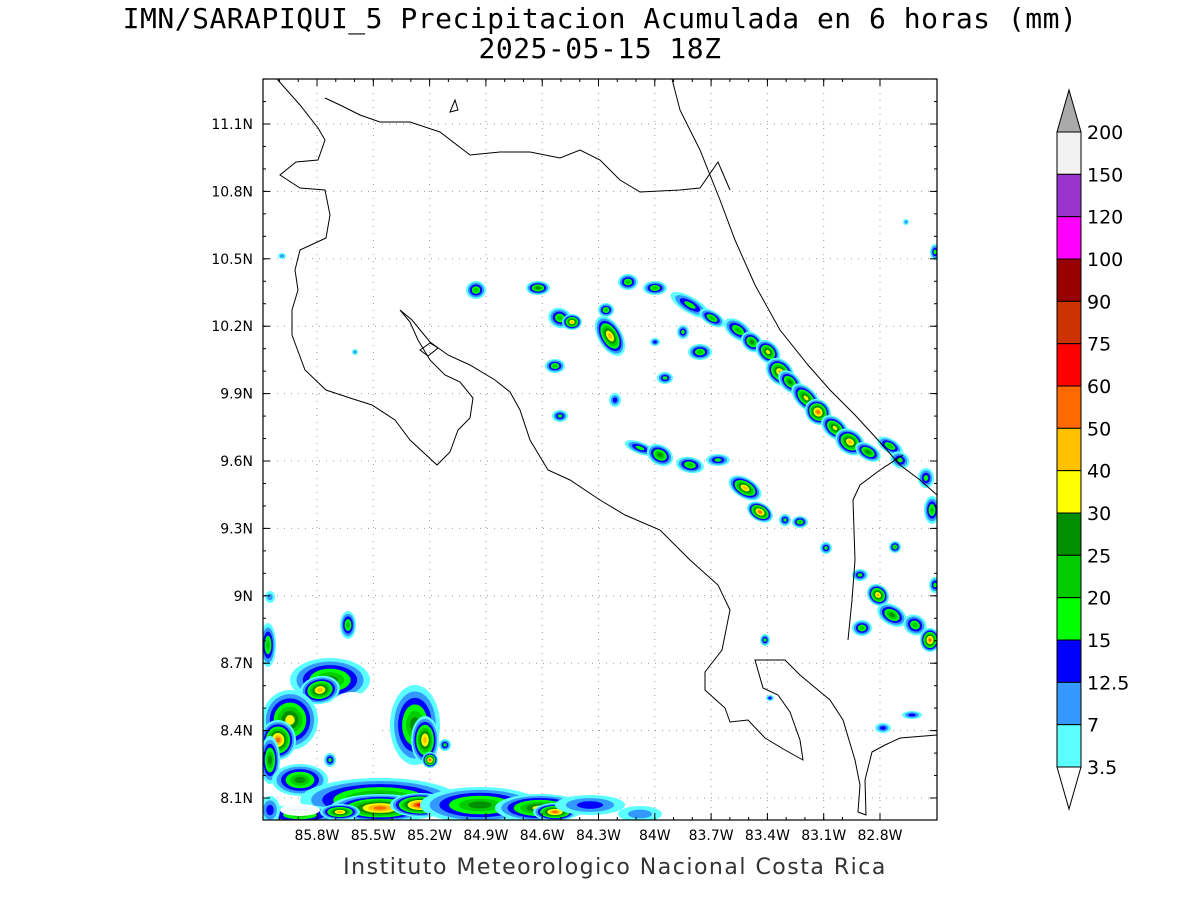 This screenshot has width=1200, height=900. I want to click on lat-tick-label: 10.8N, so click(232, 192).